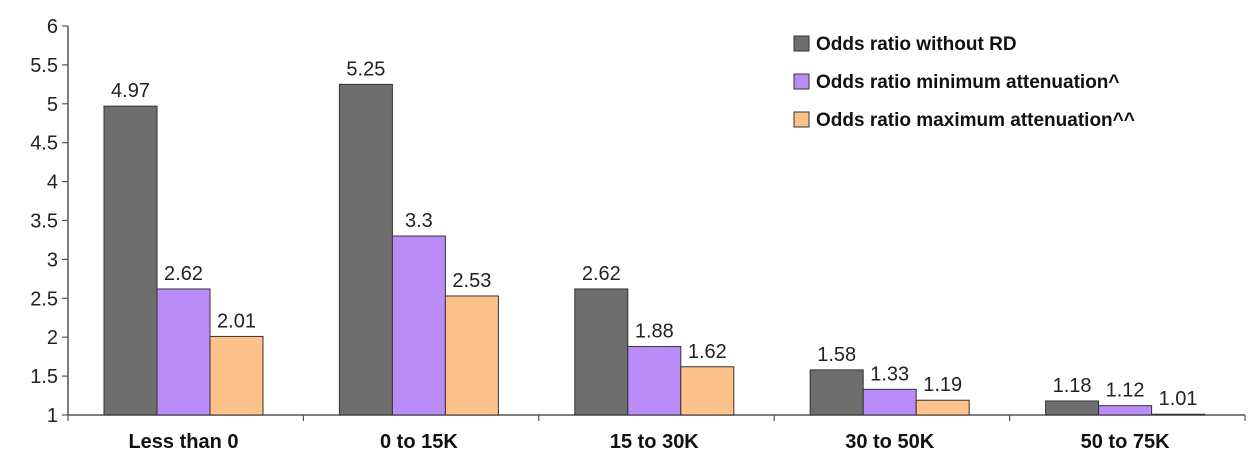 This screenshot has height=457, width=1257. What do you see at coordinates (52, 105) in the screenshot?
I see `y-tick-label: 5` at bounding box center [52, 105].